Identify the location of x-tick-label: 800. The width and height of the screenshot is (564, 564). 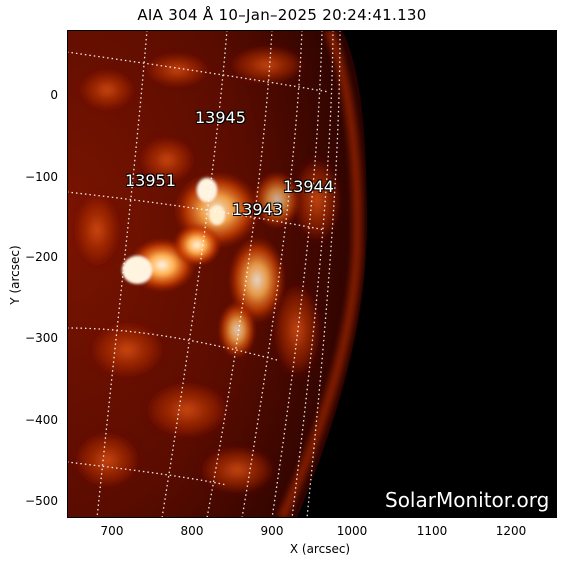
(192, 531).